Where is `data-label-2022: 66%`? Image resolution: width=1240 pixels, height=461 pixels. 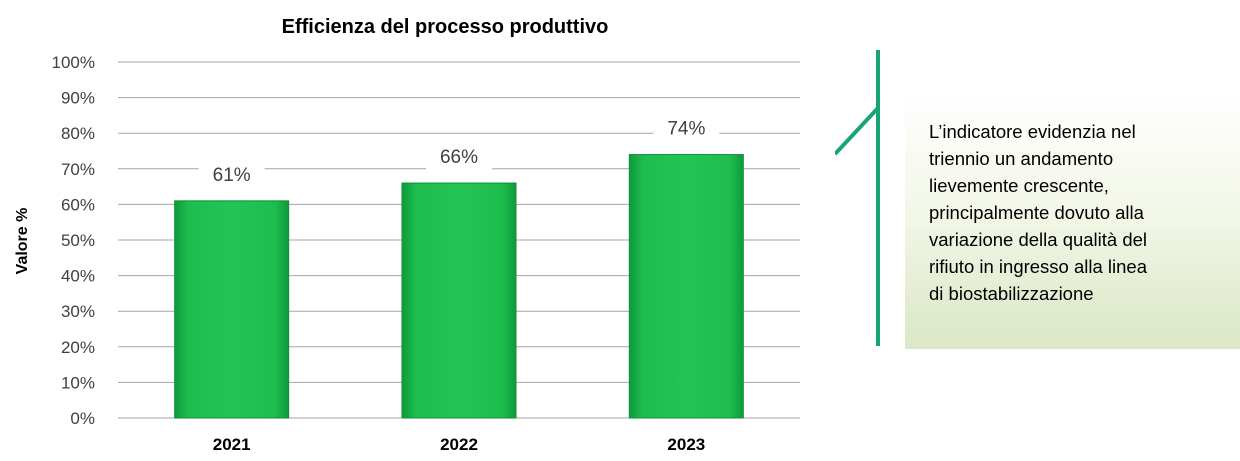
data-label-2022: 66% is located at coordinates (459, 157).